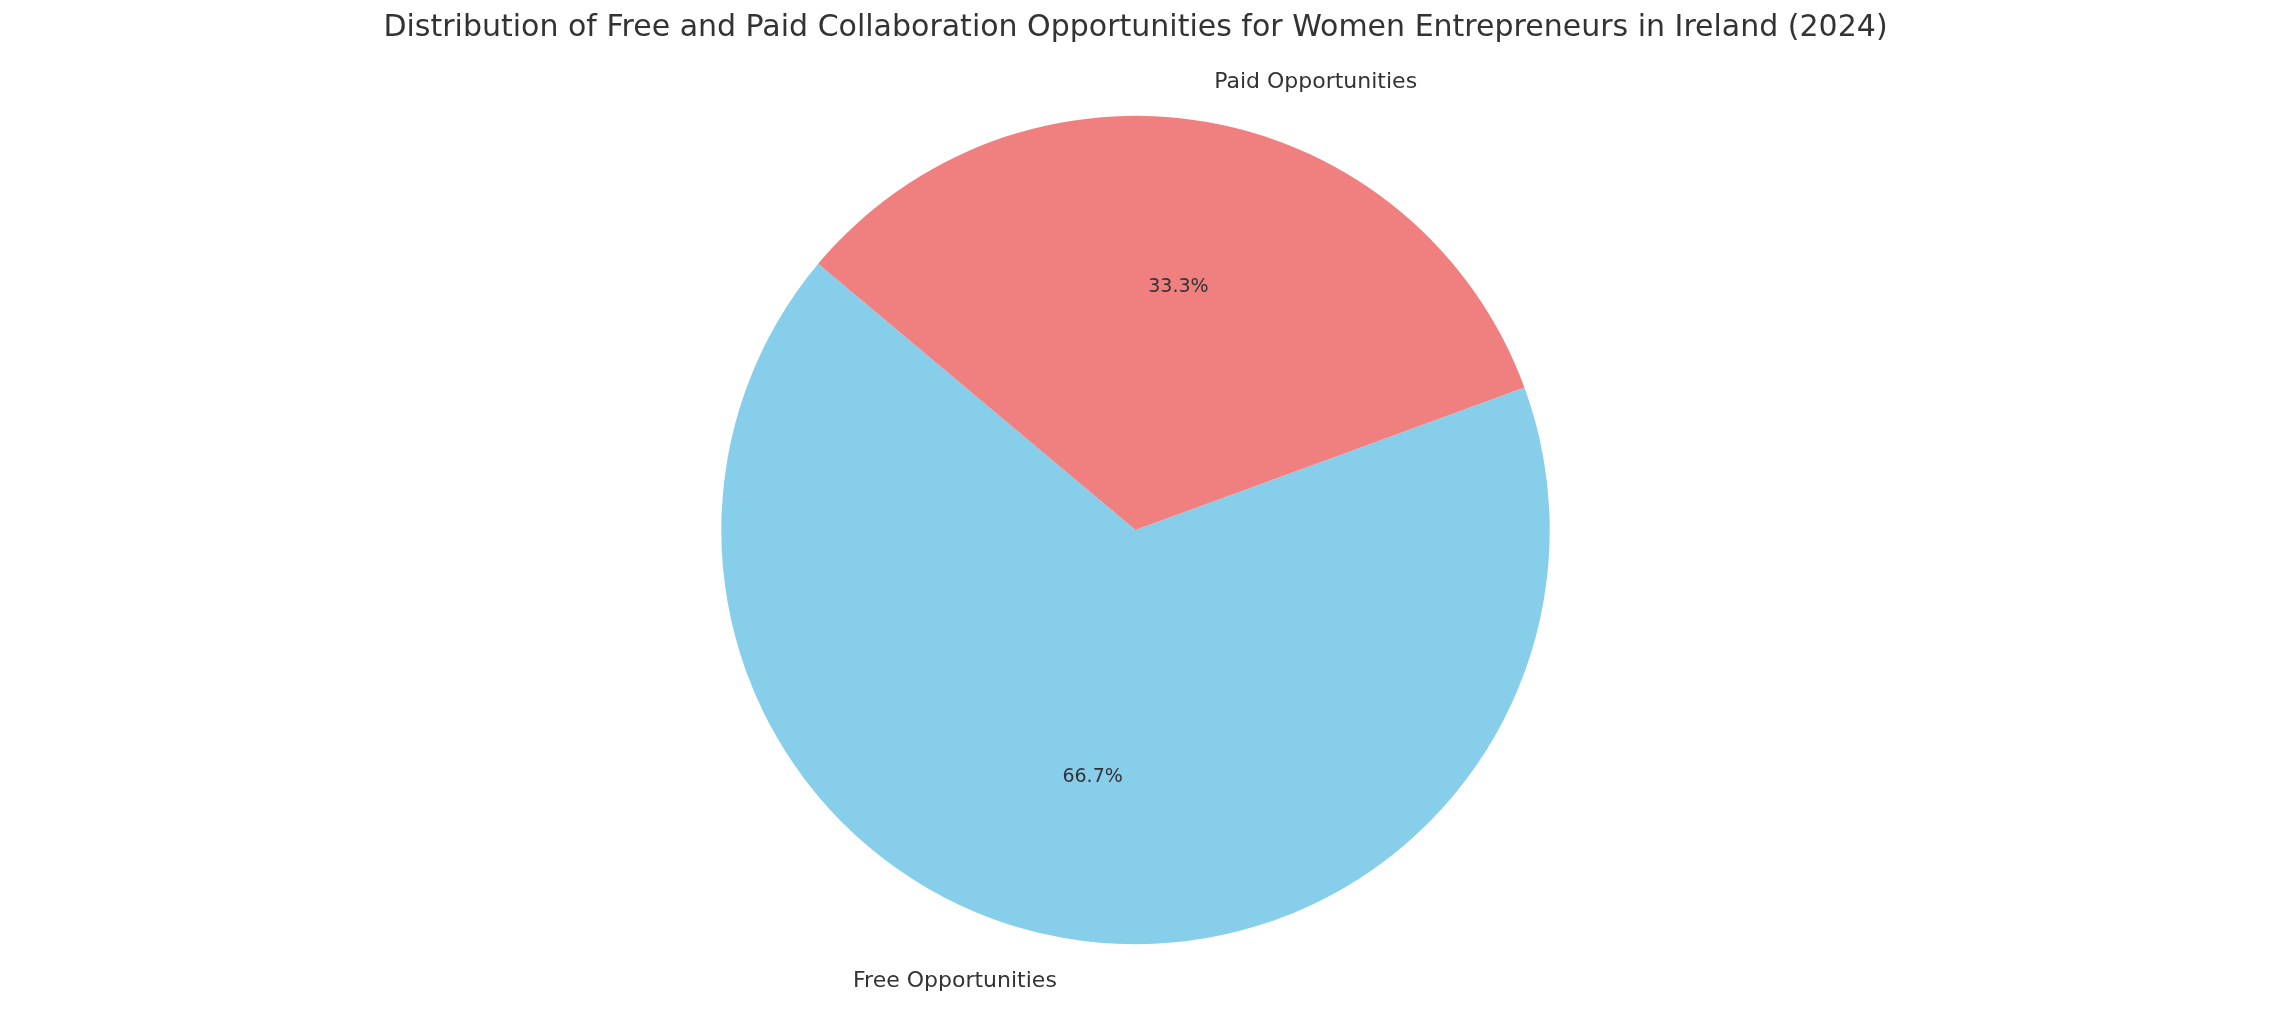  What do you see at coordinates (1316, 80) in the screenshot?
I see `slice-label: Paid Opportunities` at bounding box center [1316, 80].